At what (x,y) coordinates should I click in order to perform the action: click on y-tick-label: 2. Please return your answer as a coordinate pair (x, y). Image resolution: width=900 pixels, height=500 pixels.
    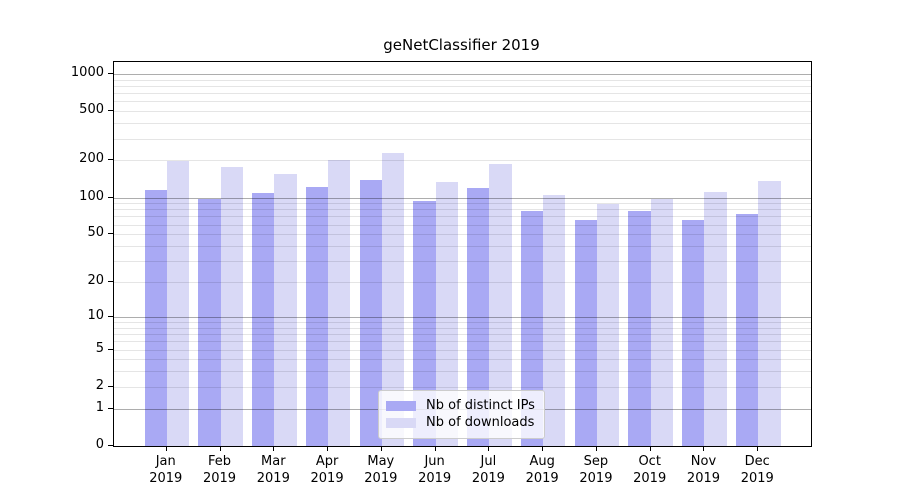
    Looking at the image, I should click on (99, 385).